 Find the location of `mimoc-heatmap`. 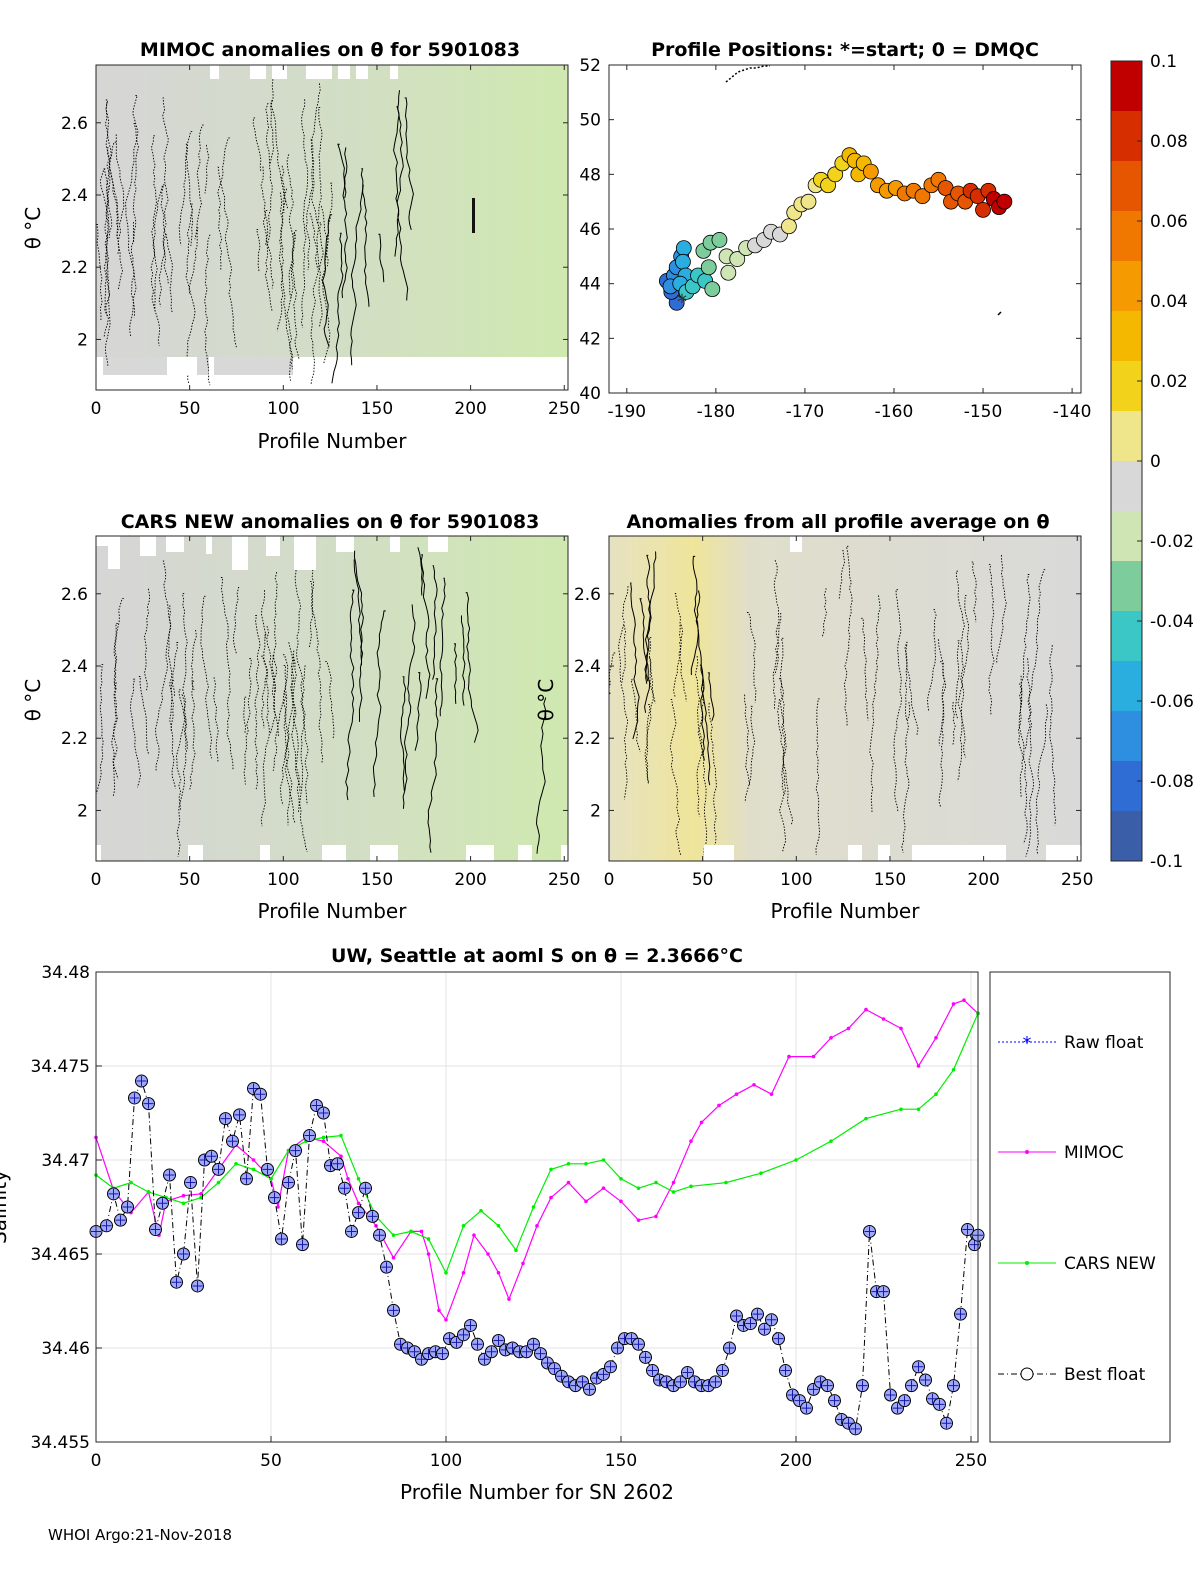

mimoc-heatmap is located at coordinates (332, 225).